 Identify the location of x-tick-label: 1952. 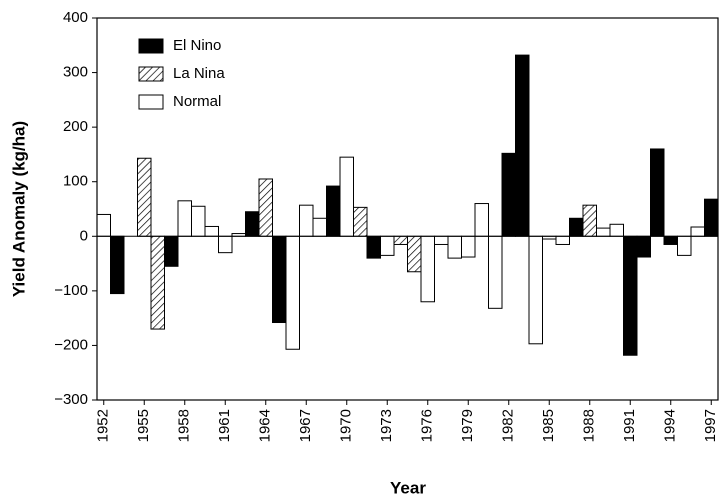
(103, 425).